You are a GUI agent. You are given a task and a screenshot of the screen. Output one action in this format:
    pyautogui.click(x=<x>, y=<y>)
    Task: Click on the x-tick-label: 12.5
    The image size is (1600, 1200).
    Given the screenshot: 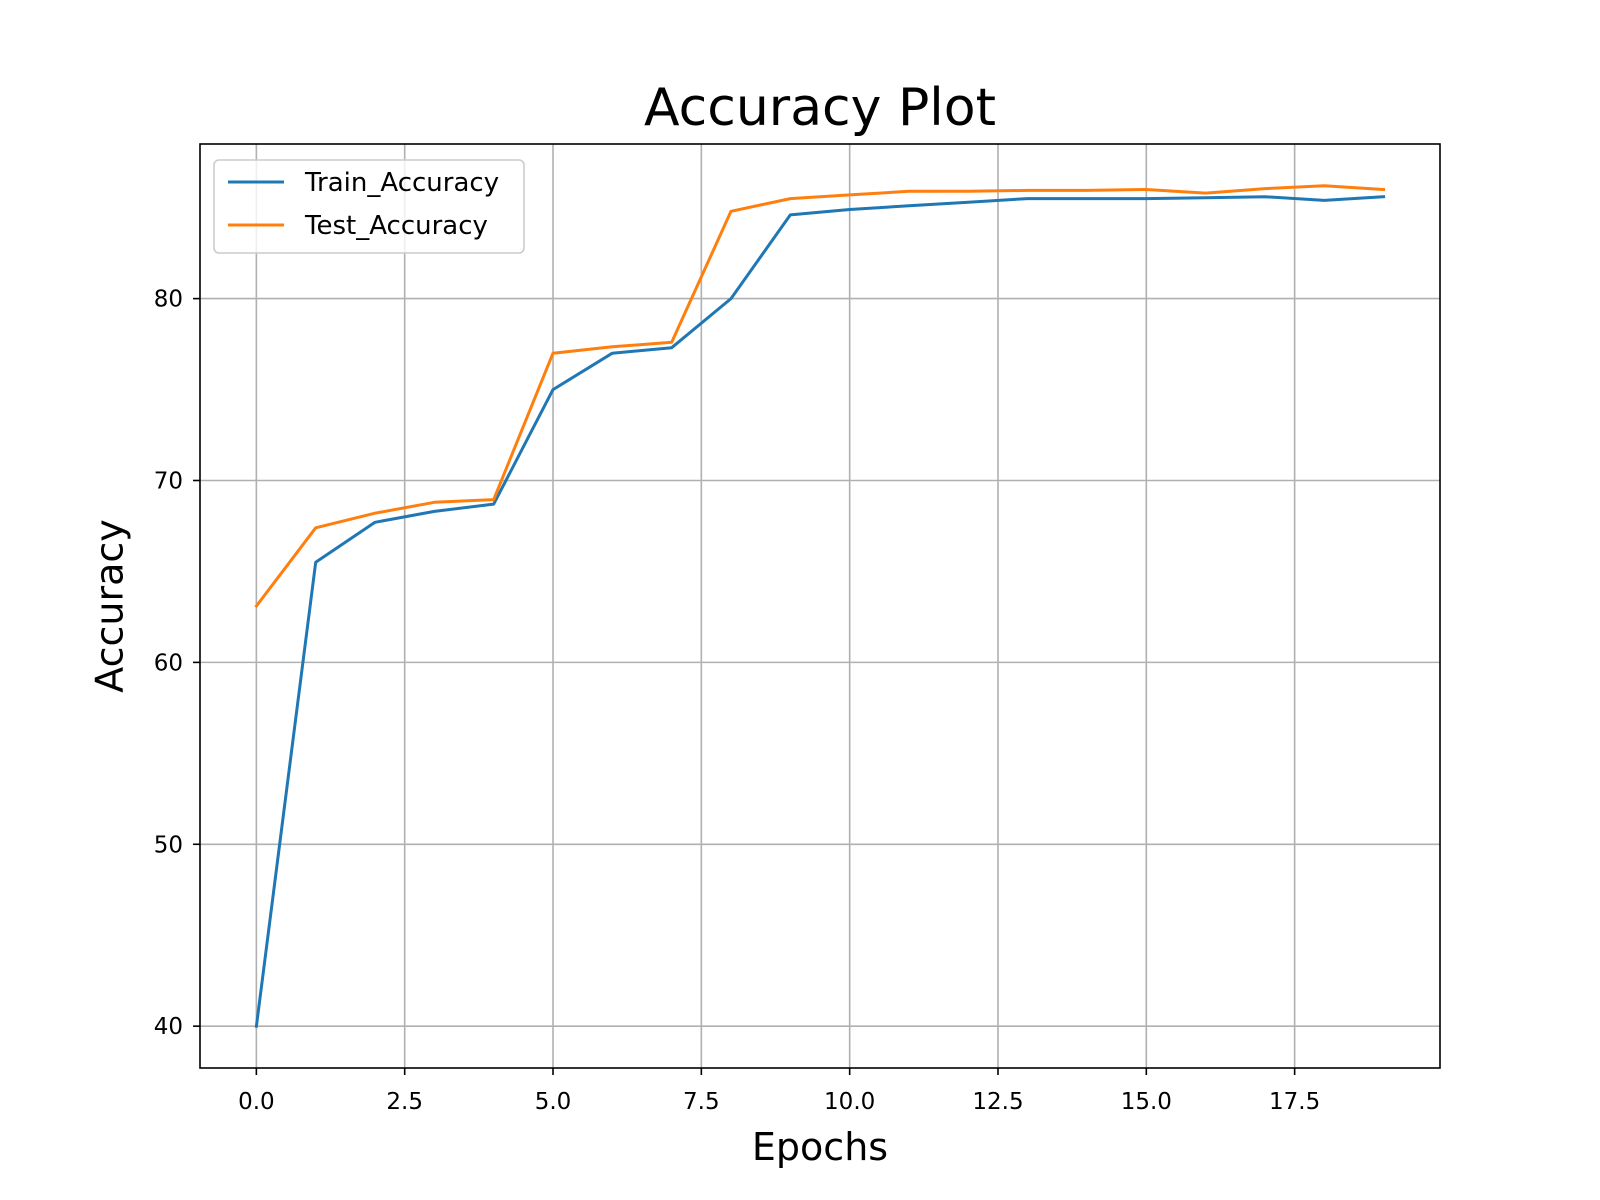 What is the action you would take?
    pyautogui.click(x=997, y=1102)
    